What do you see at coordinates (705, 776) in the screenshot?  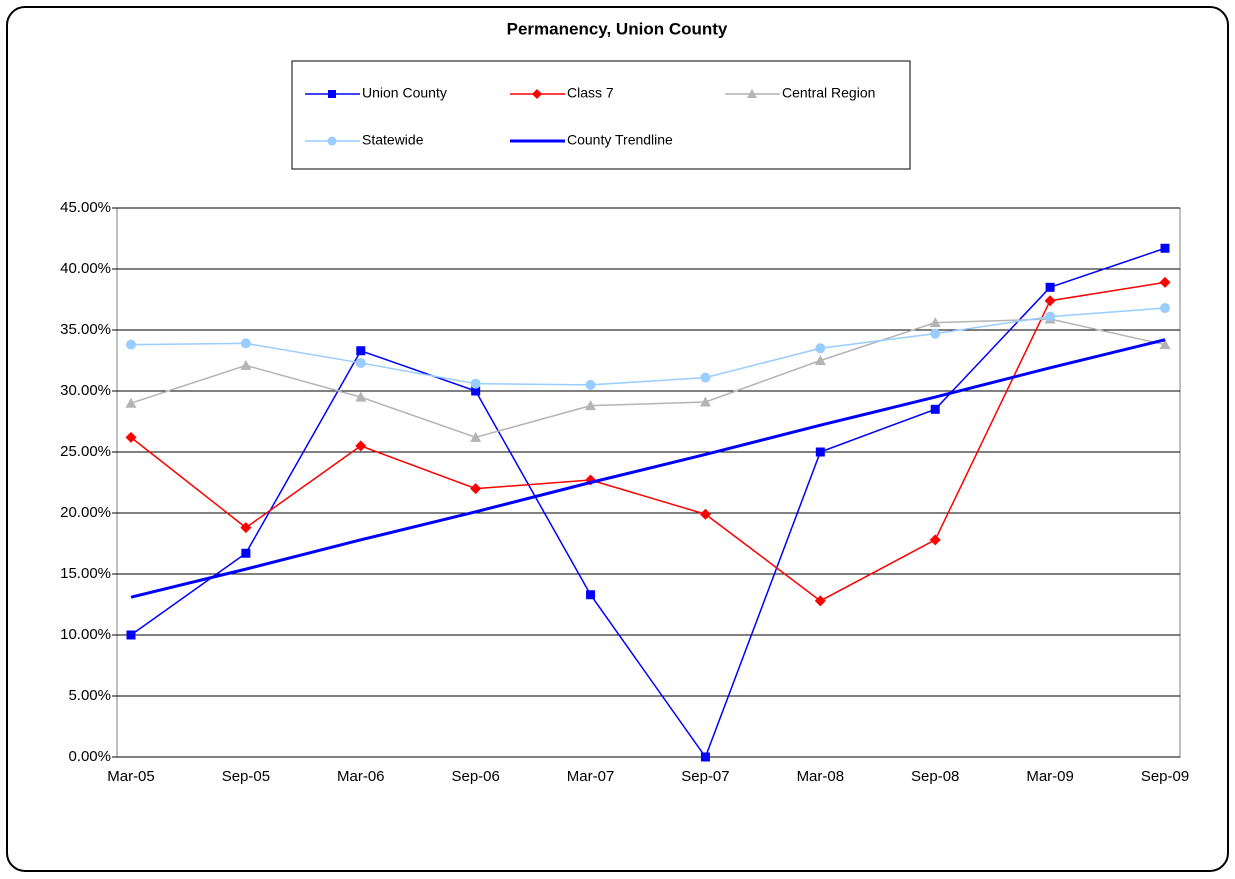 I see `x-tick-label: Sep-07` at bounding box center [705, 776].